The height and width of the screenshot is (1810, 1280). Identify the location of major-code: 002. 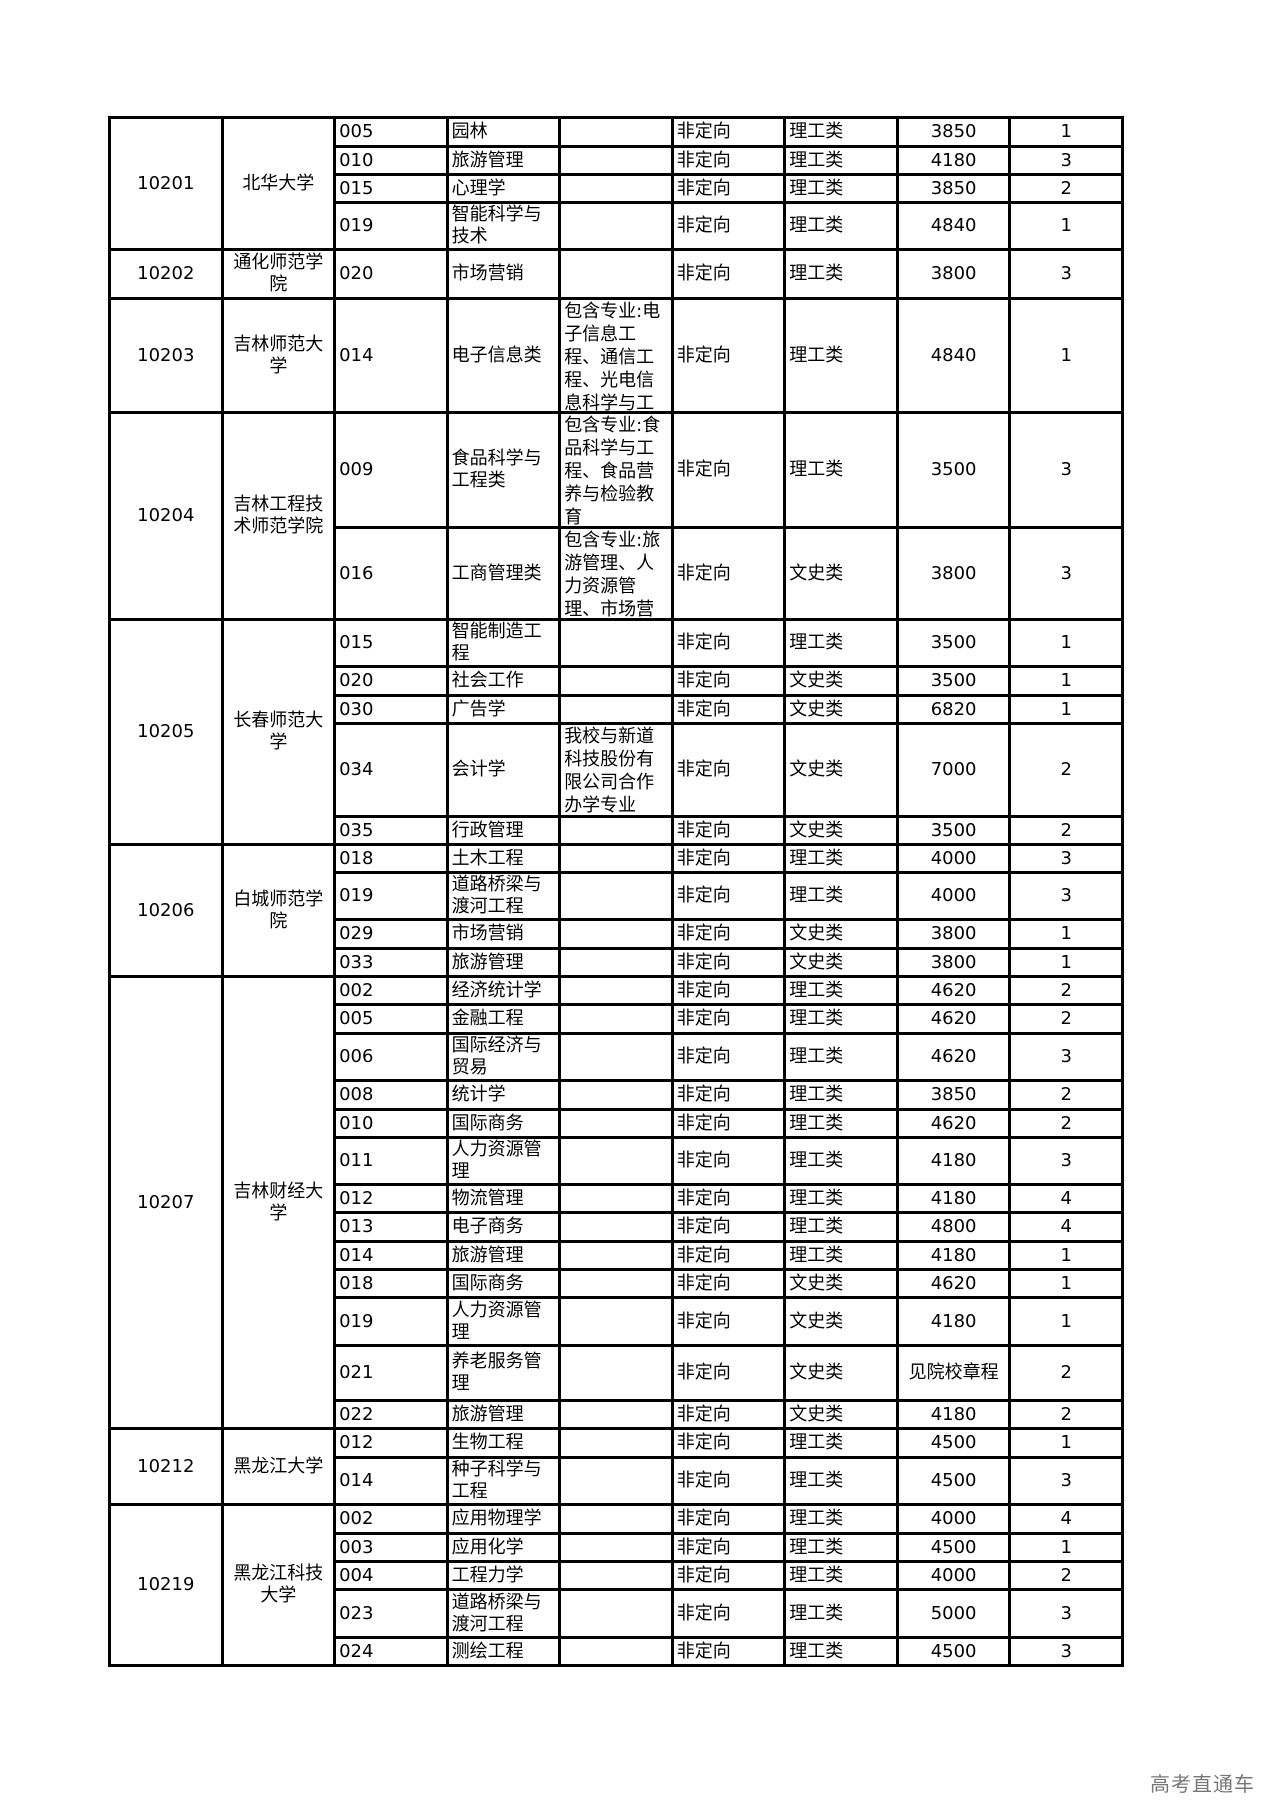
(391, 1519).